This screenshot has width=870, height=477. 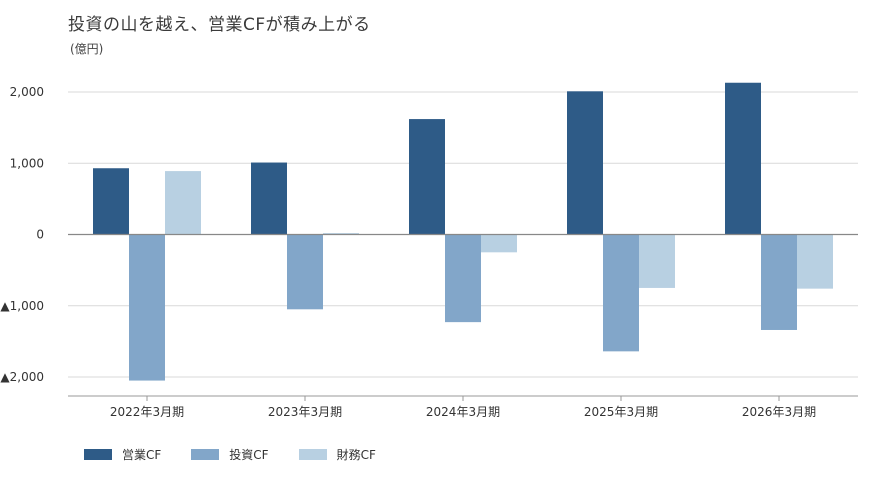 I want to click on legend-label-operating: 営業CF, so click(x=142, y=455).